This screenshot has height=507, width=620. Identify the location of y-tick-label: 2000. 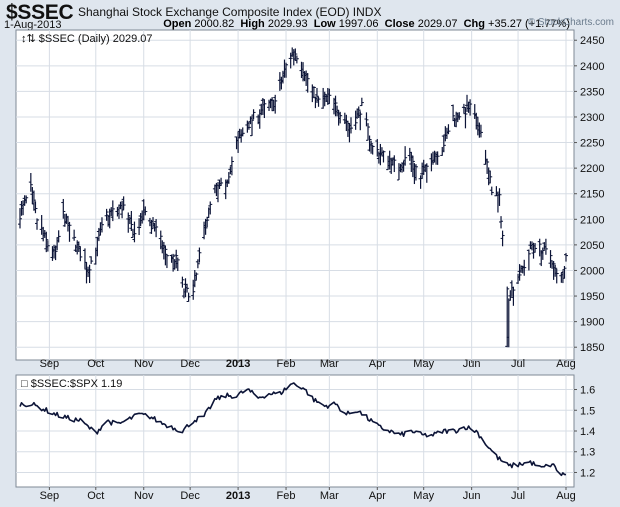
(592, 271).